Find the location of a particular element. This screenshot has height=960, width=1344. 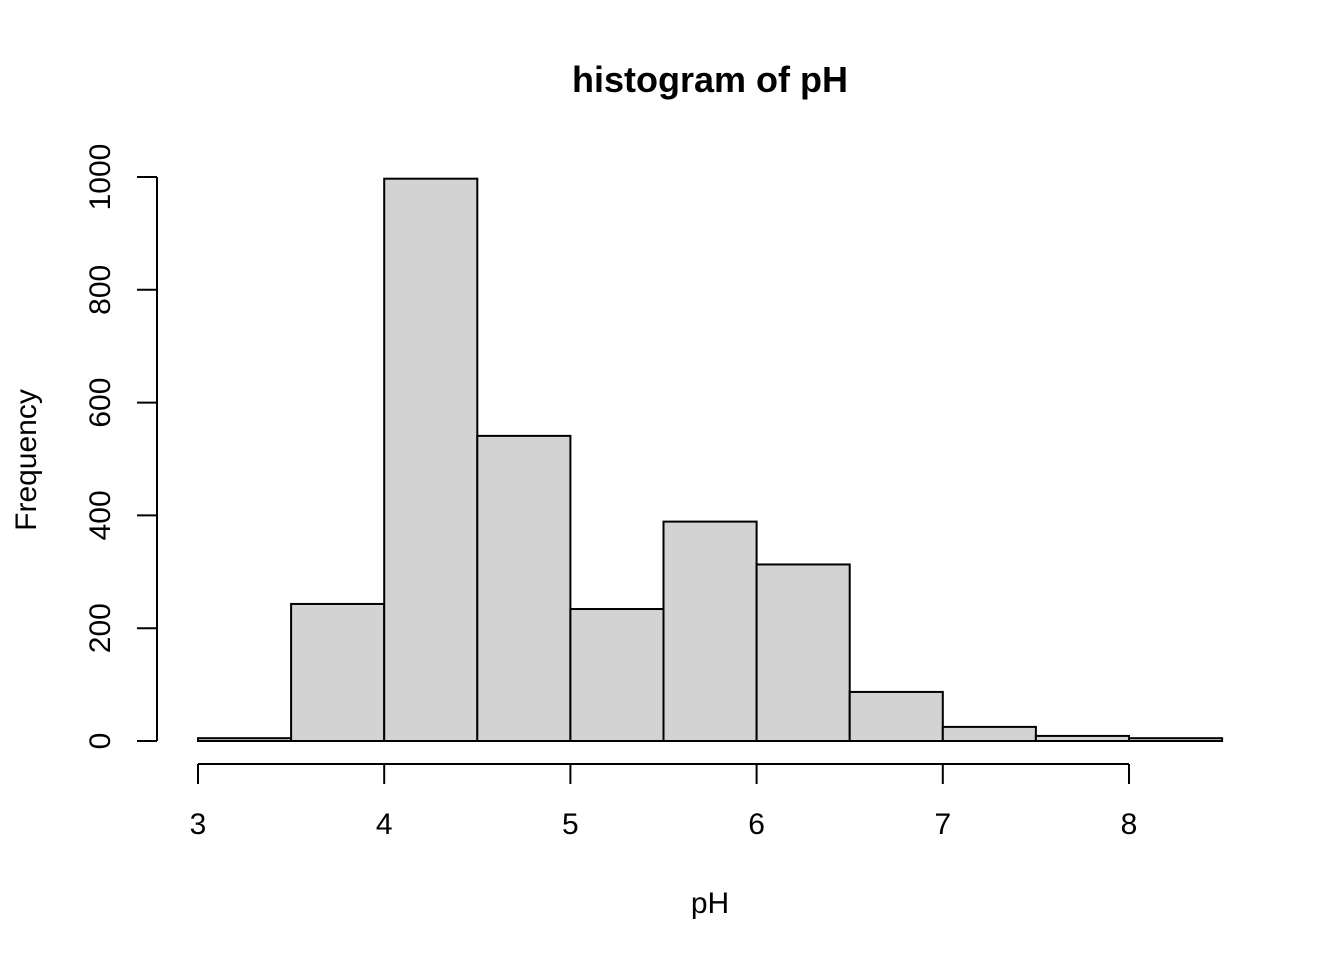

chart-title: histogram of pH is located at coordinates (710, 79).